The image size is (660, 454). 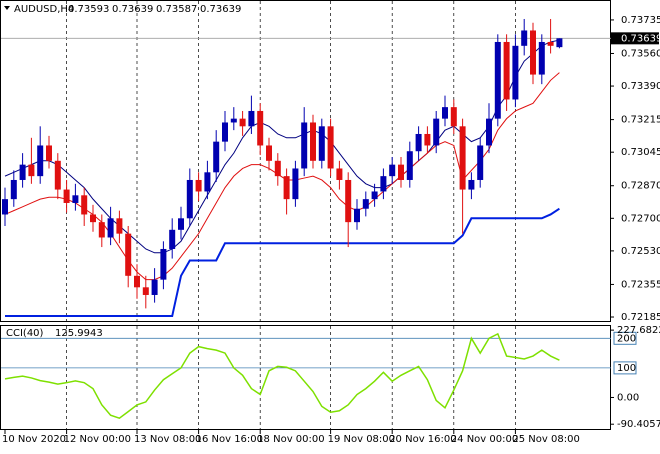 What do you see at coordinates (484, 439) in the screenshot?
I see `x-tick-label: 24 Nov 00:00` at bounding box center [484, 439].